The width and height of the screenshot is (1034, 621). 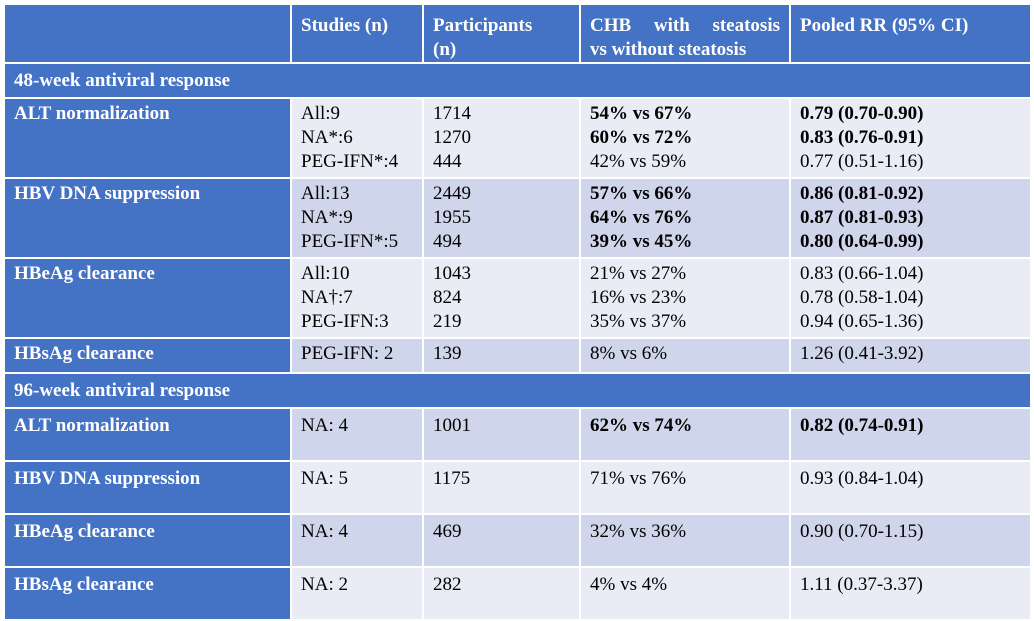 What do you see at coordinates (862, 321) in the screenshot?
I see `cell-value: 0.94 (0.65-1.36)` at bounding box center [862, 321].